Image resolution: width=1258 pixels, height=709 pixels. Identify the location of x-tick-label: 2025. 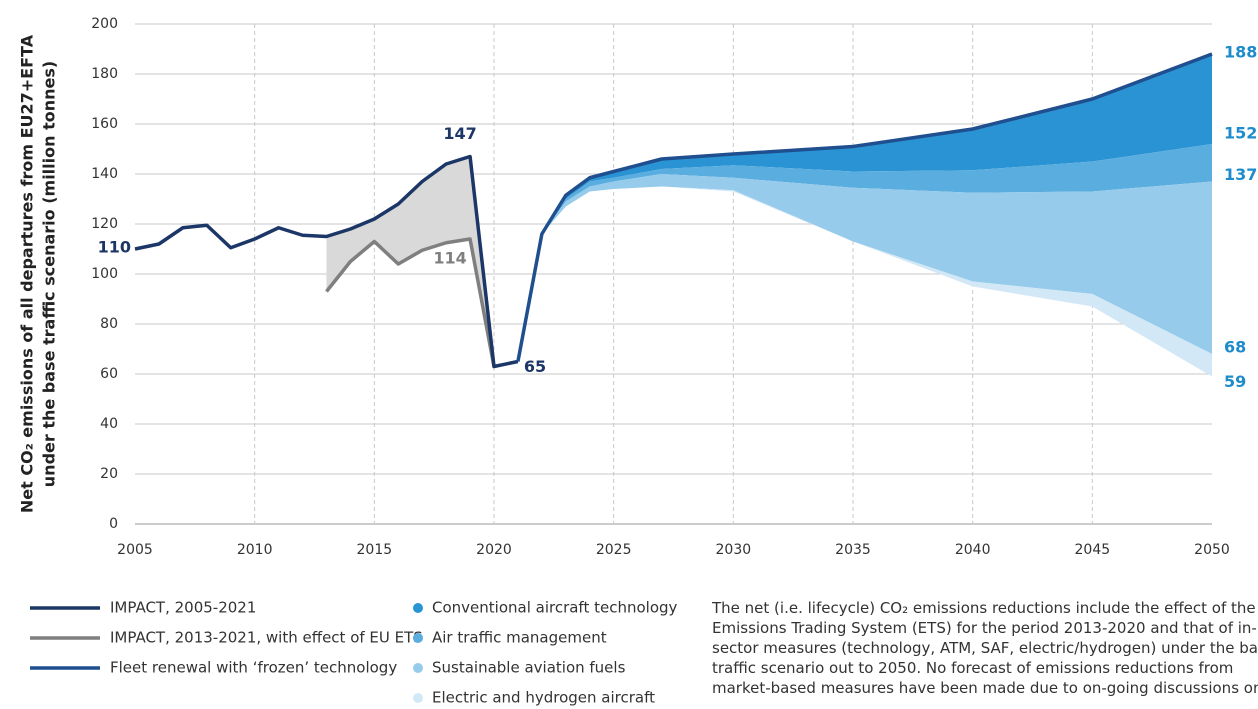
(614, 550).